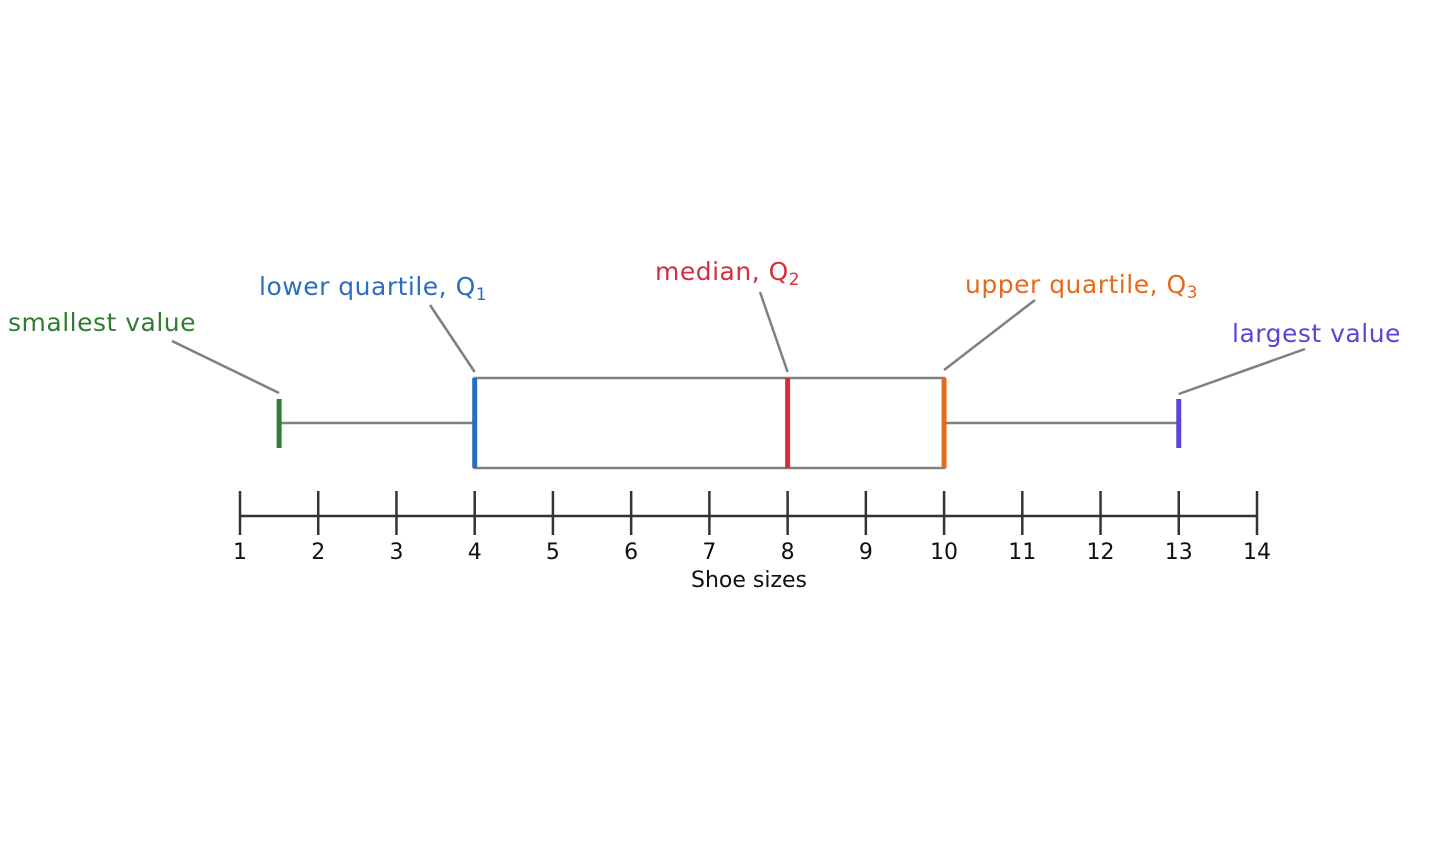  I want to click on x-axis-ticks: 1 2 3 4 5 6 7 8 9 10 11 12 13 14, so click(752, 528).